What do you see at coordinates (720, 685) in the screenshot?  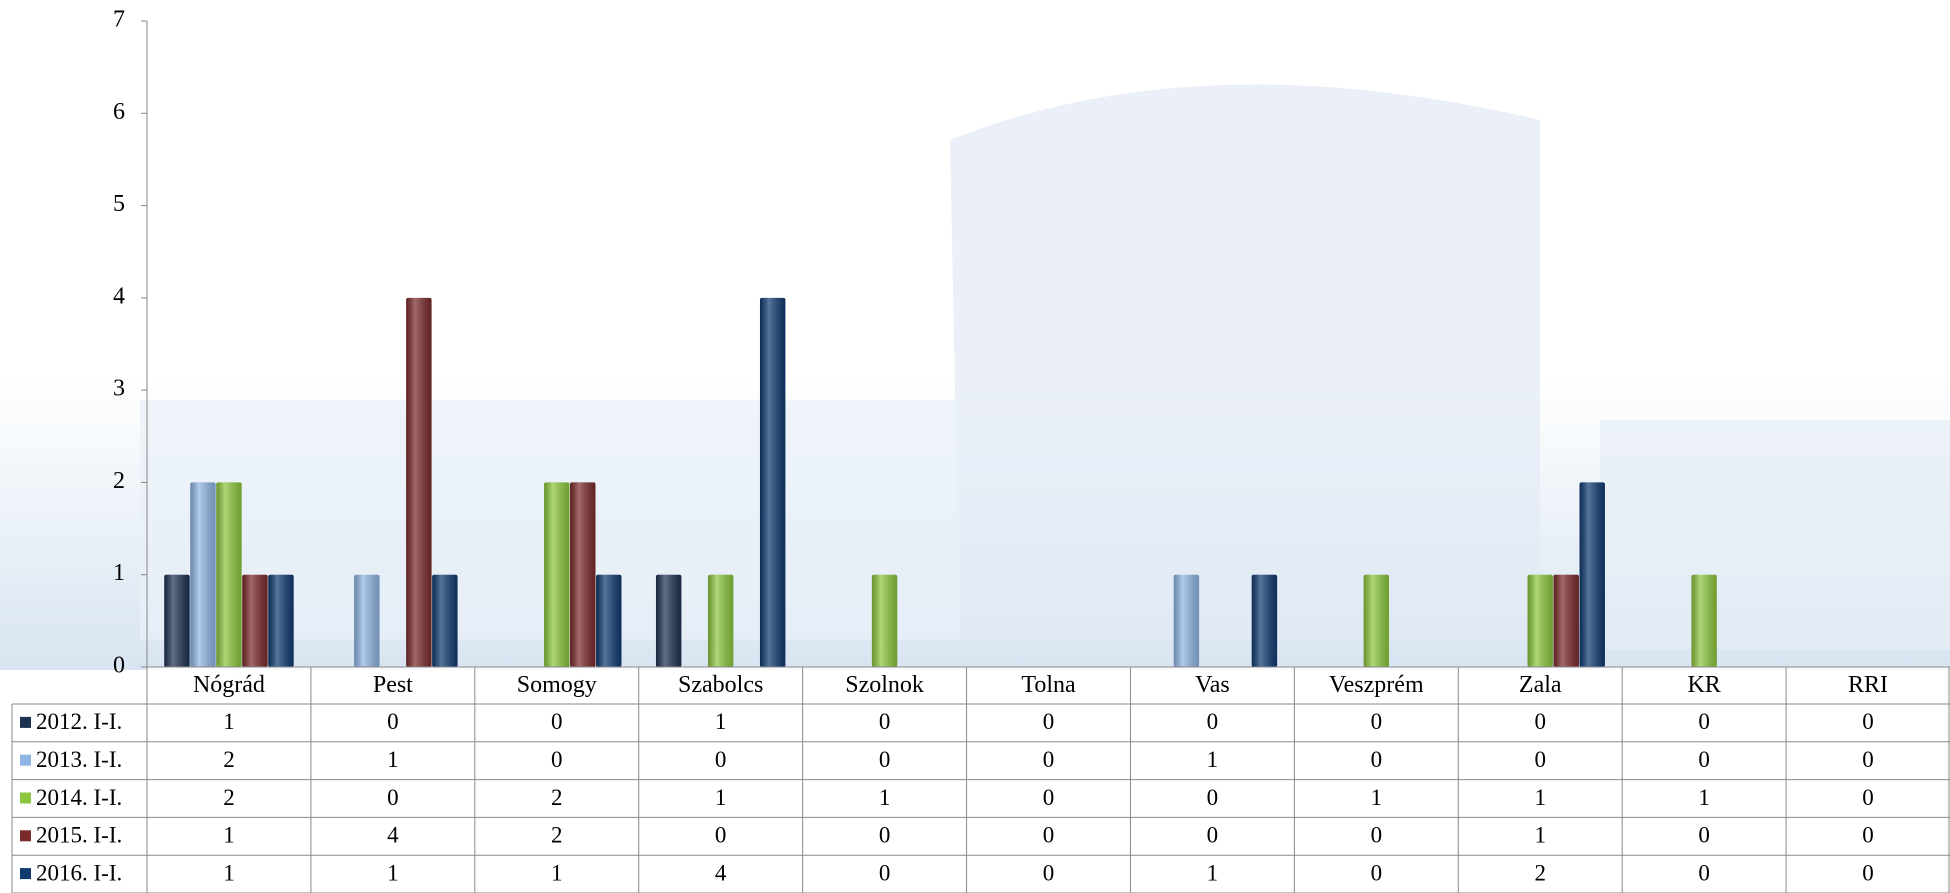 I see `x-tick-label: Szabolcs` at bounding box center [720, 685].